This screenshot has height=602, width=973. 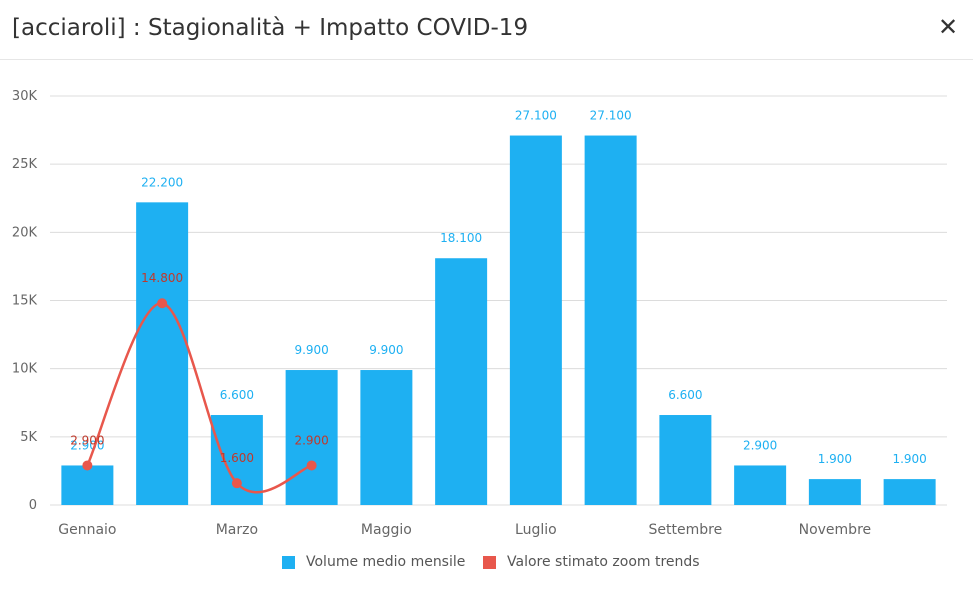 I want to click on x-tick-label: Luglio, so click(x=536, y=530).